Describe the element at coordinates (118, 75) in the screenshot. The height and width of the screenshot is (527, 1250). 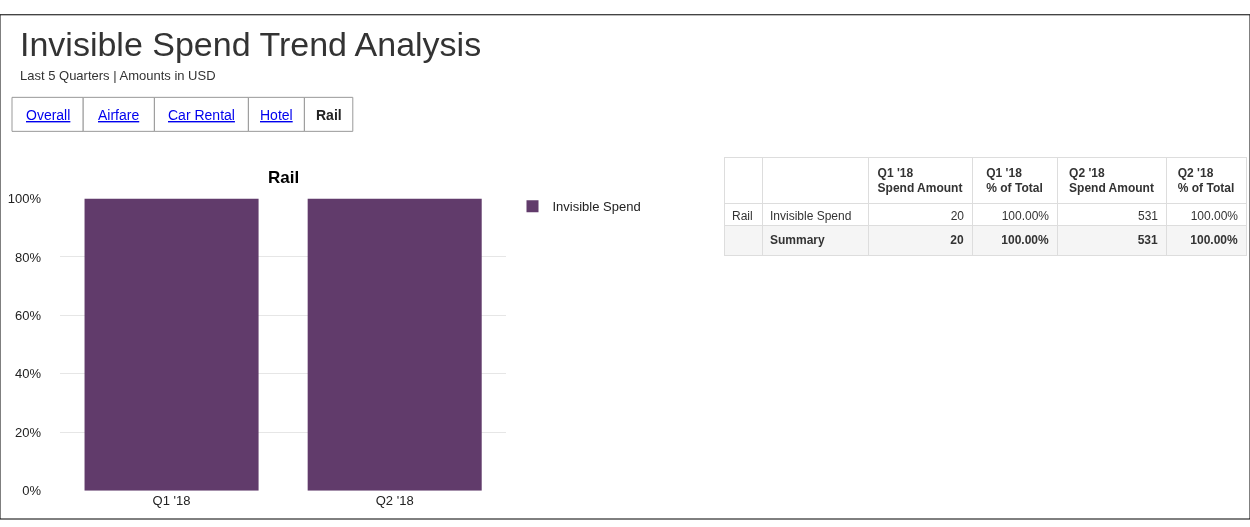
I see `text: Last 5 Quarters | Amounts in USD` at that location.